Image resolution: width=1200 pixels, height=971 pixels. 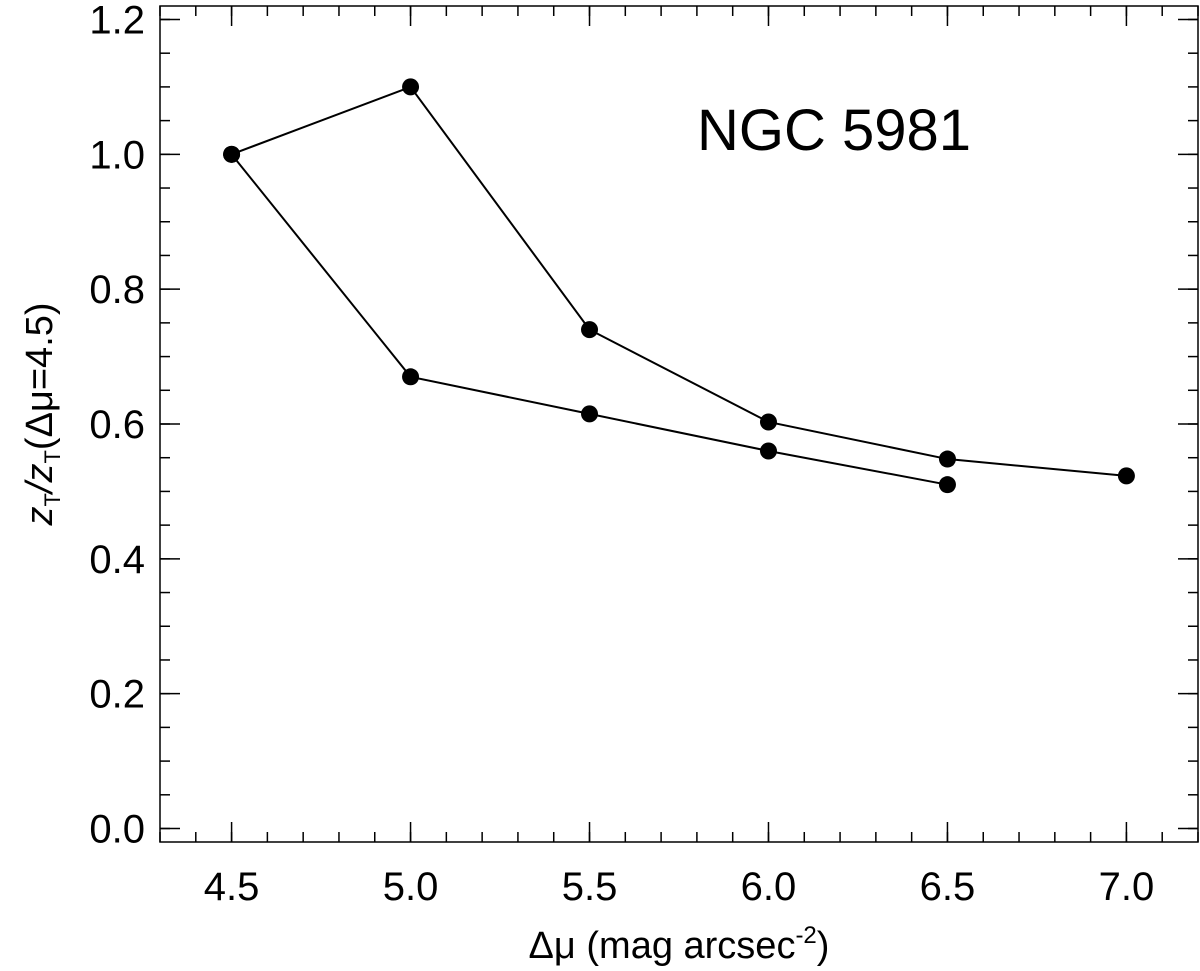 What do you see at coordinates (117, 155) in the screenshot?
I see `y-tick-label: 1.0` at bounding box center [117, 155].